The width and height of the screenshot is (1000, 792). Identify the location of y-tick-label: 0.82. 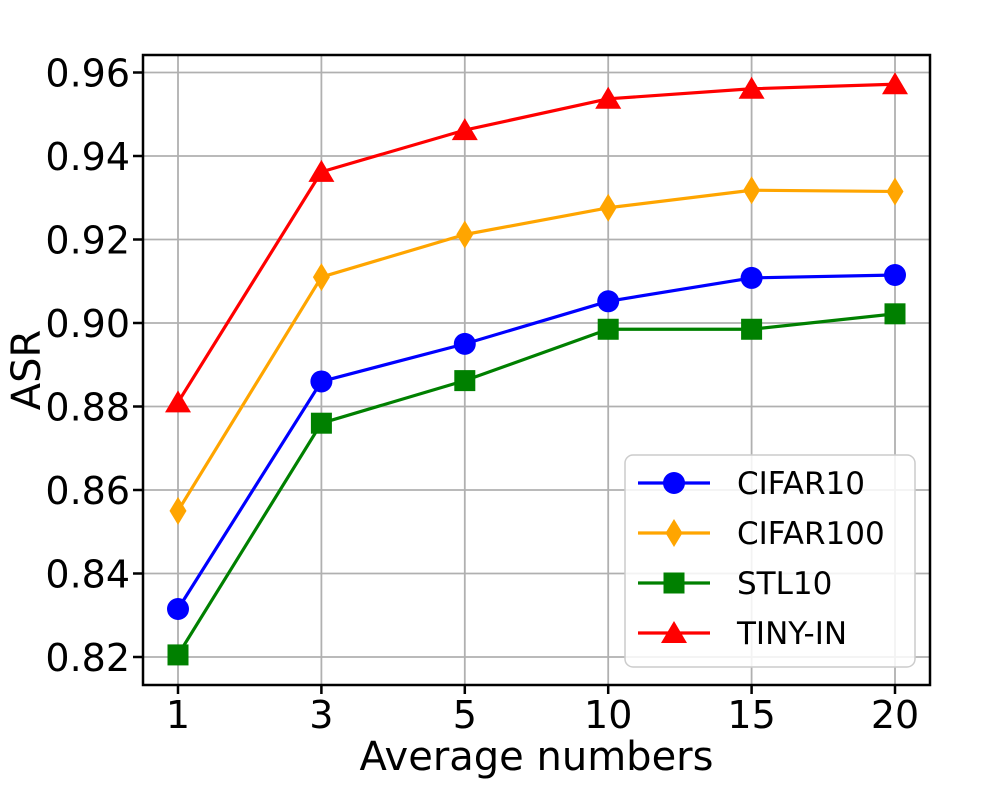
(87, 658).